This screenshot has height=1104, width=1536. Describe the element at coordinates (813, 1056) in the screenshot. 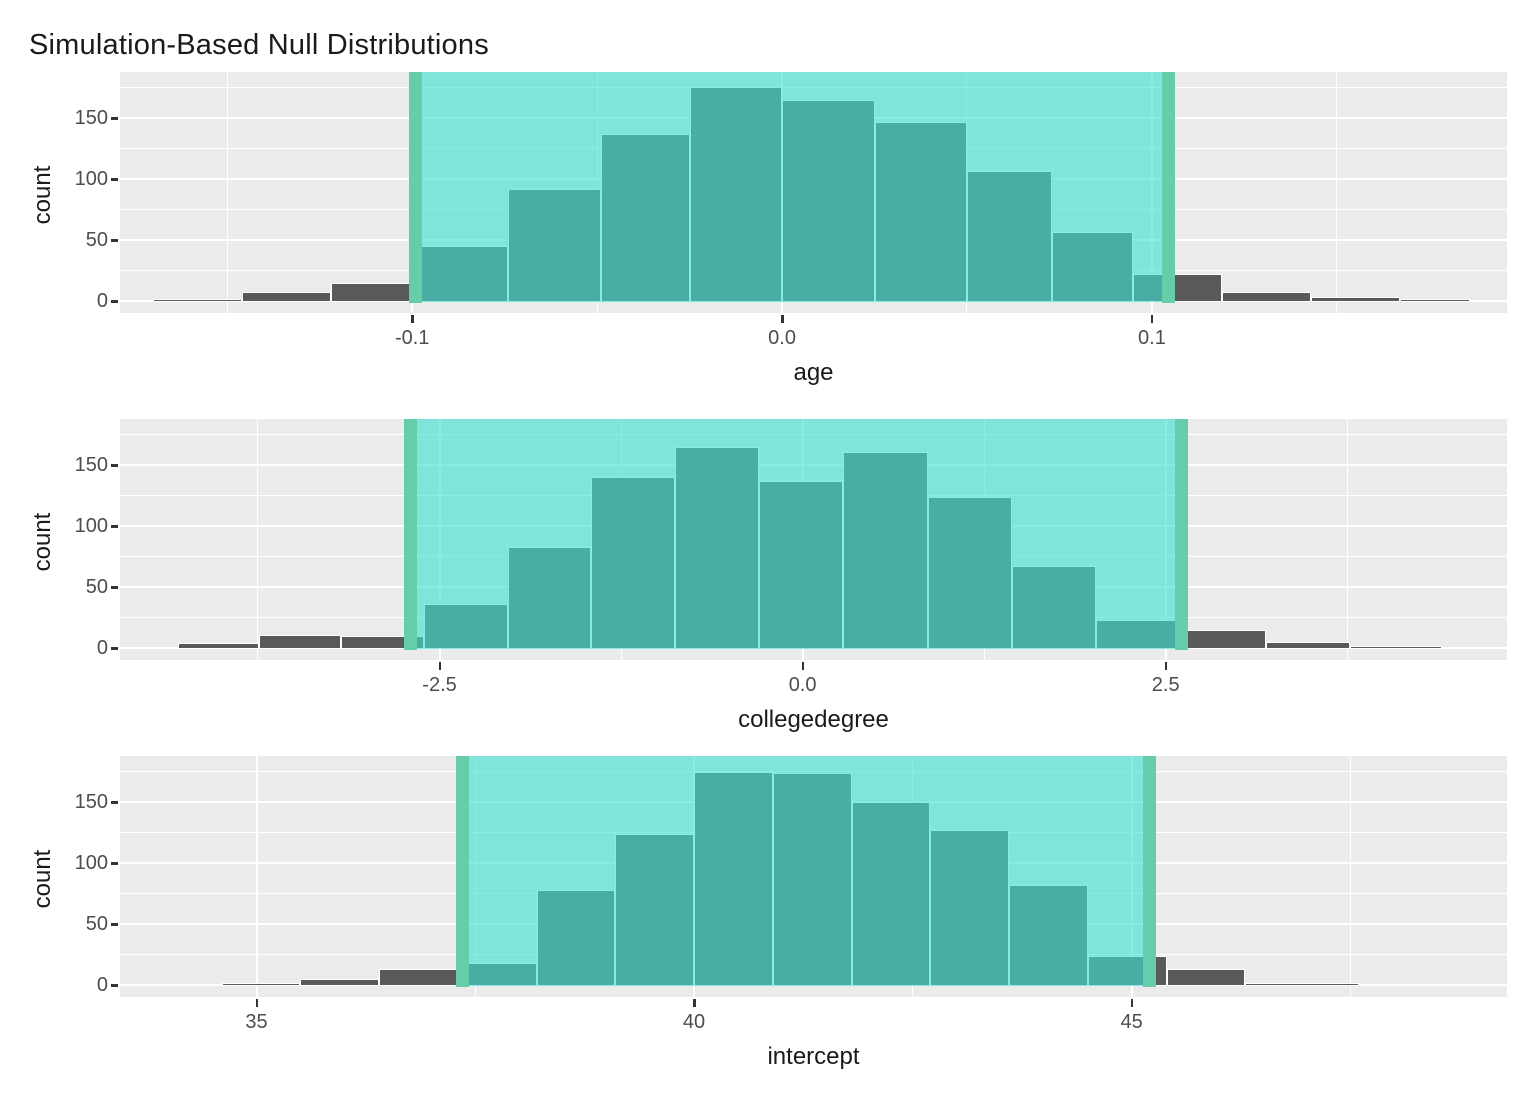

I see `x-axis-title: intercept` at that location.